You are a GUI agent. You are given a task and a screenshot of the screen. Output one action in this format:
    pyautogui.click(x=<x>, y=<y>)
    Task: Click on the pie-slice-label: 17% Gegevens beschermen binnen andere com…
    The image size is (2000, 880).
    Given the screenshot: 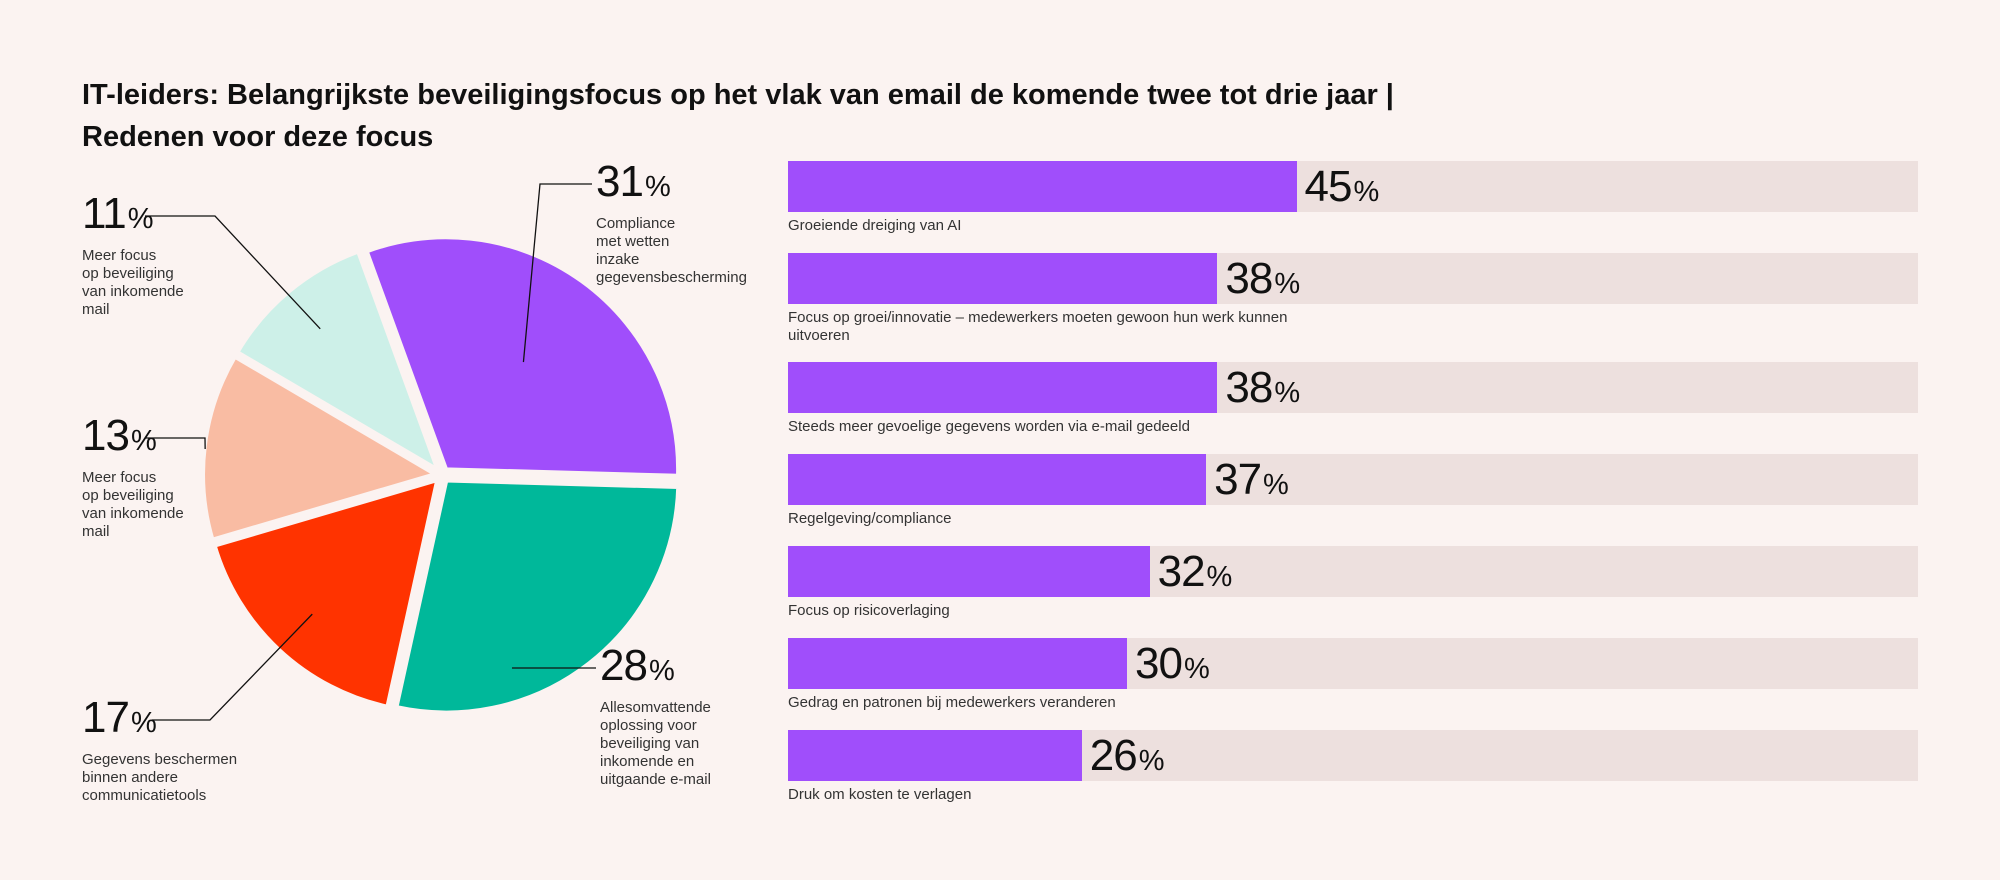 What is the action you would take?
    pyautogui.click(x=159, y=750)
    